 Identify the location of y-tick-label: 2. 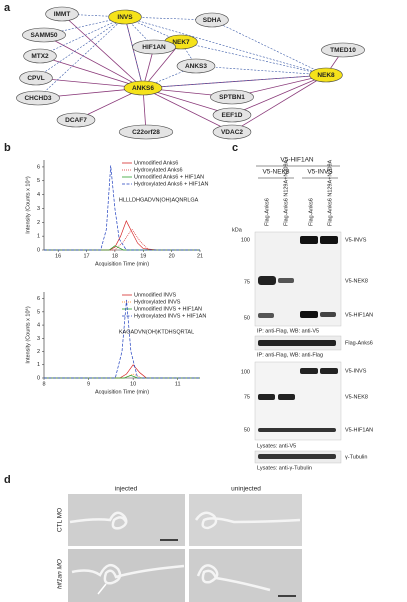
(38, 352).